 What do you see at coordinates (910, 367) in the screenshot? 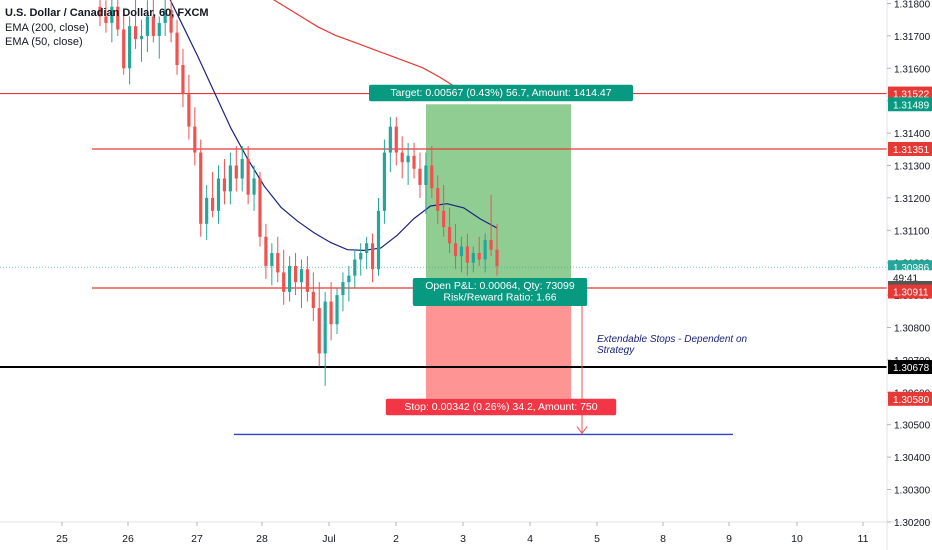
I see `badge-1-30678-bg` at bounding box center [910, 367].